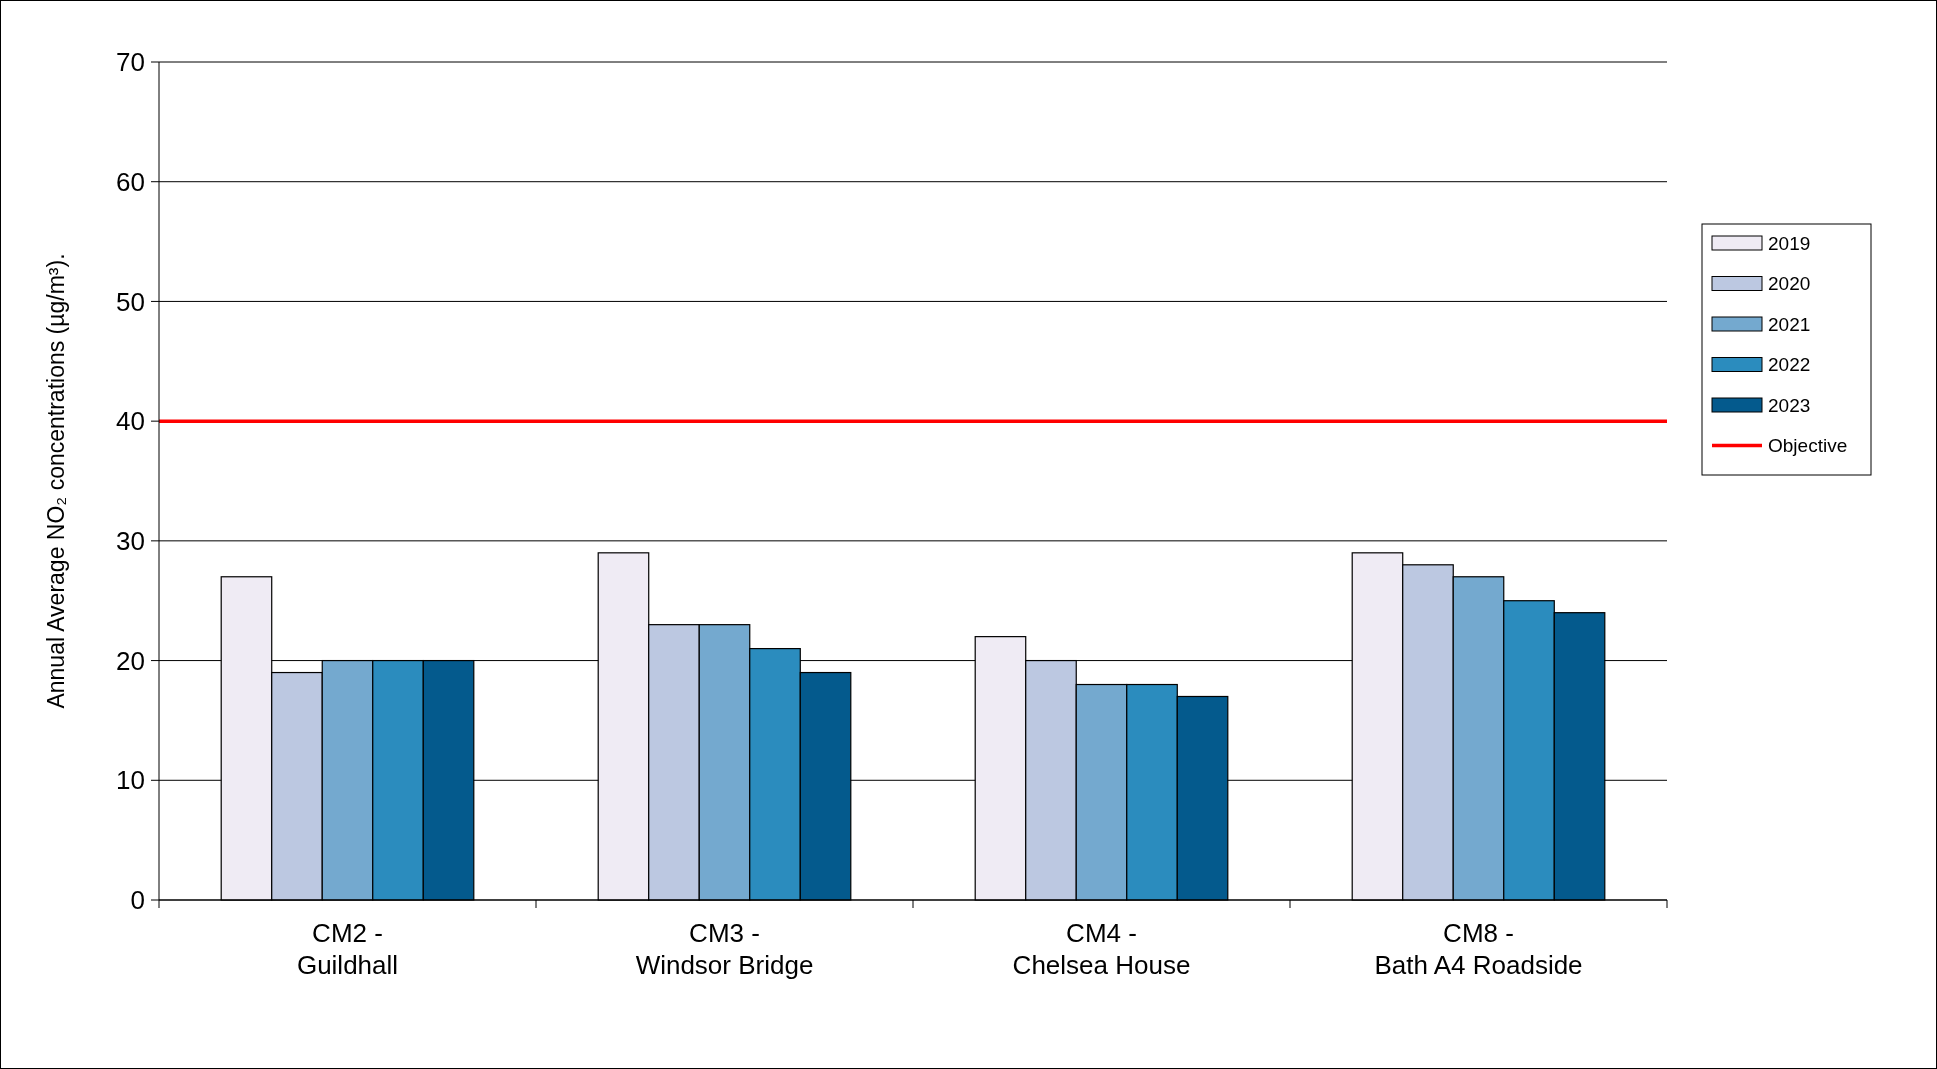  I want to click on legend-label: 2023, so click(1789, 405).